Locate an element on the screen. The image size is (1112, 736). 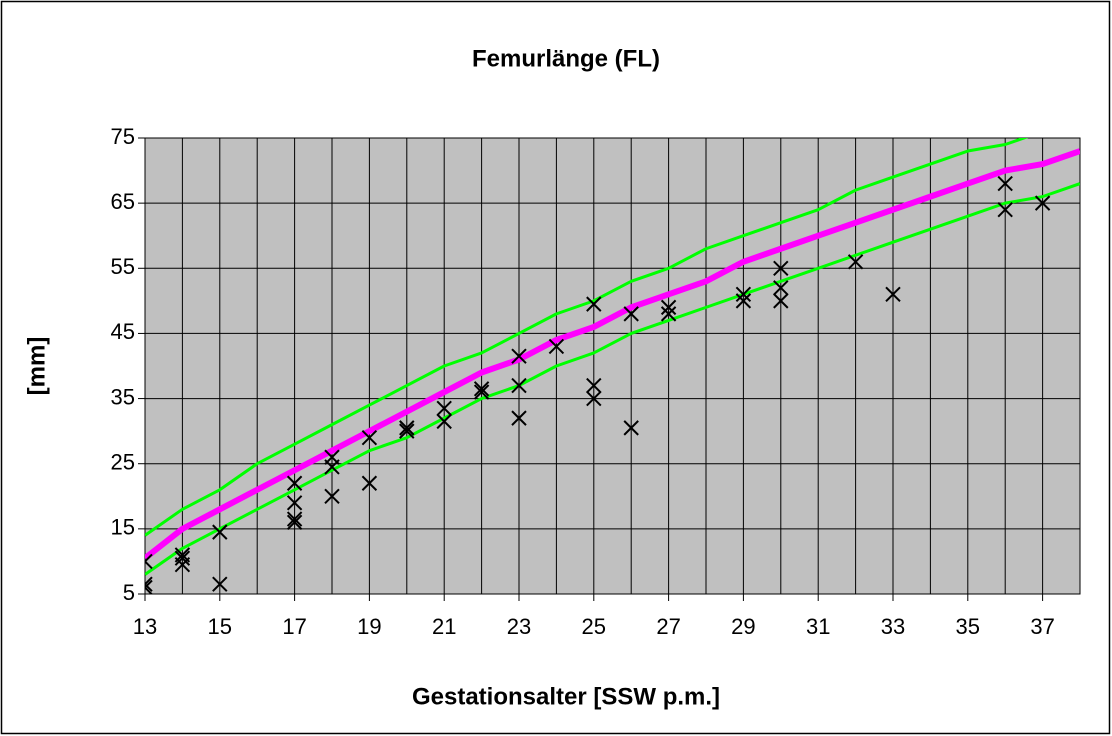
x-tick-label: 13 is located at coordinates (145, 626).